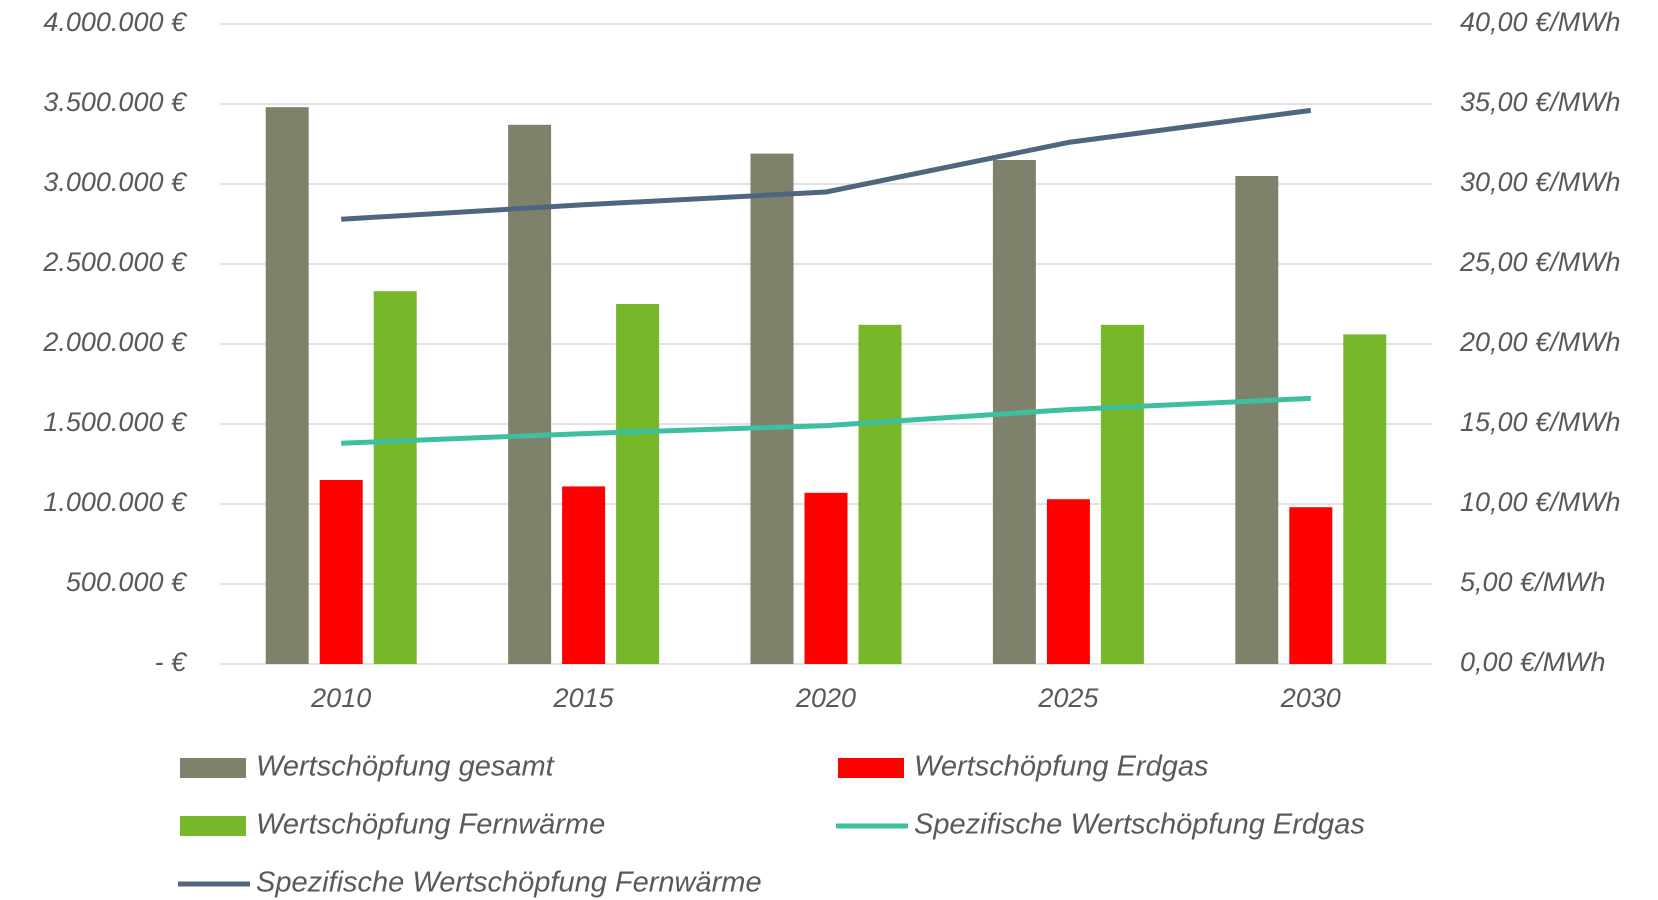 The height and width of the screenshot is (900, 1658). What do you see at coordinates (1533, 582) in the screenshot?
I see `y2-tick-label: 5,00 €/MWh` at bounding box center [1533, 582].